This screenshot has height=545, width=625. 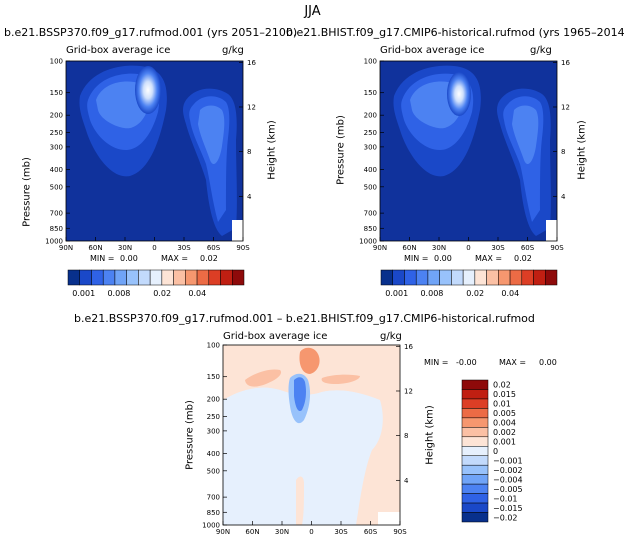 I want to click on panel3-colorbar-label: 0.002, so click(x=504, y=432).